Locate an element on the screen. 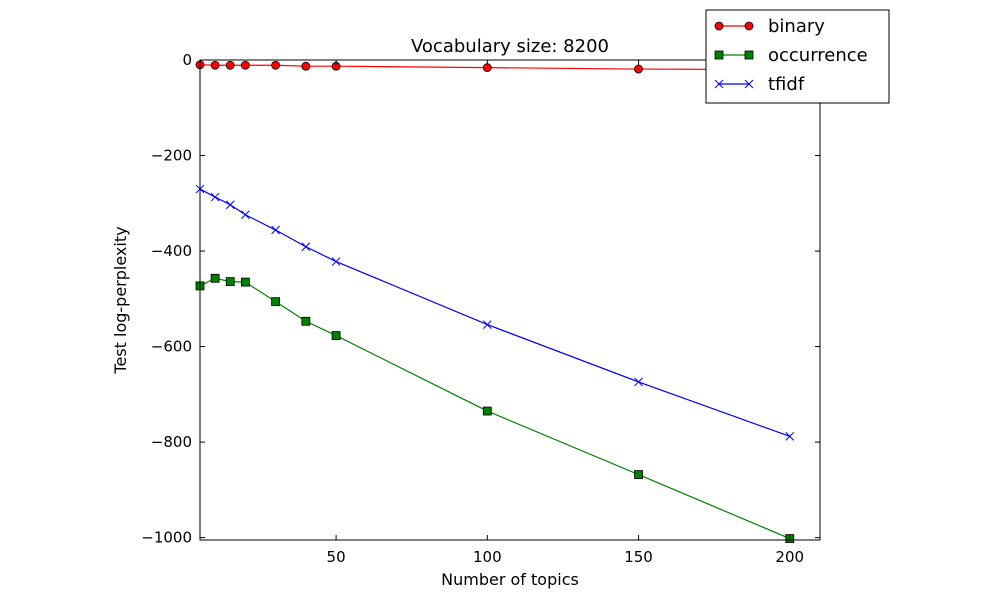  legend-item-occurrence: occurrence is located at coordinates (791, 55).